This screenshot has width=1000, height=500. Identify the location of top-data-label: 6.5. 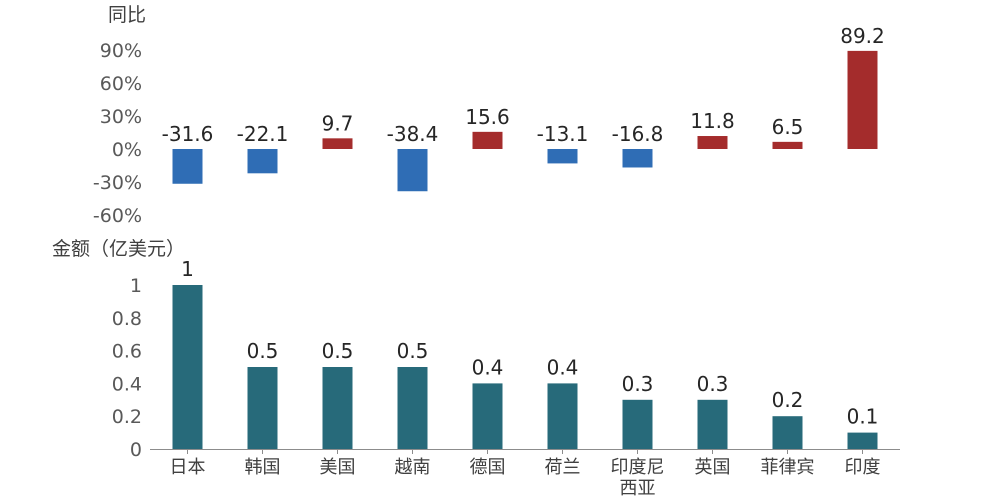
(788, 127).